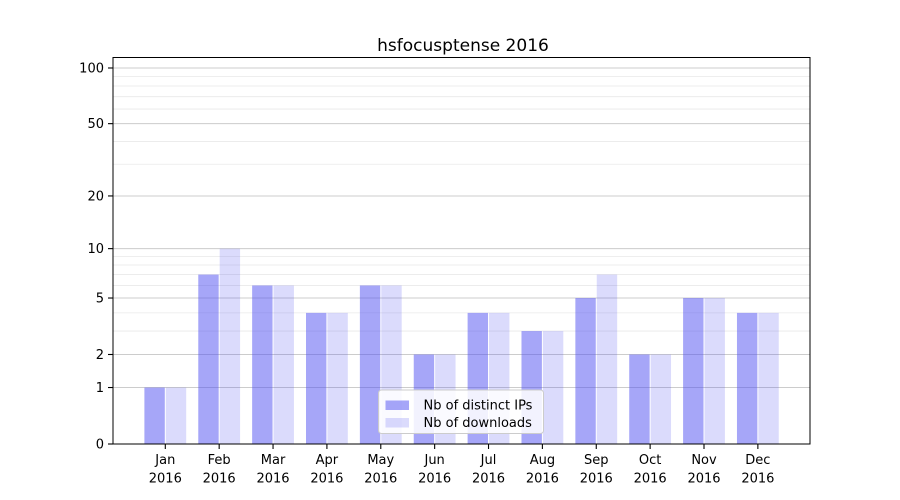  What do you see at coordinates (272, 479) in the screenshot?
I see `x-tick-label-year-mar: 2016` at bounding box center [272, 479].